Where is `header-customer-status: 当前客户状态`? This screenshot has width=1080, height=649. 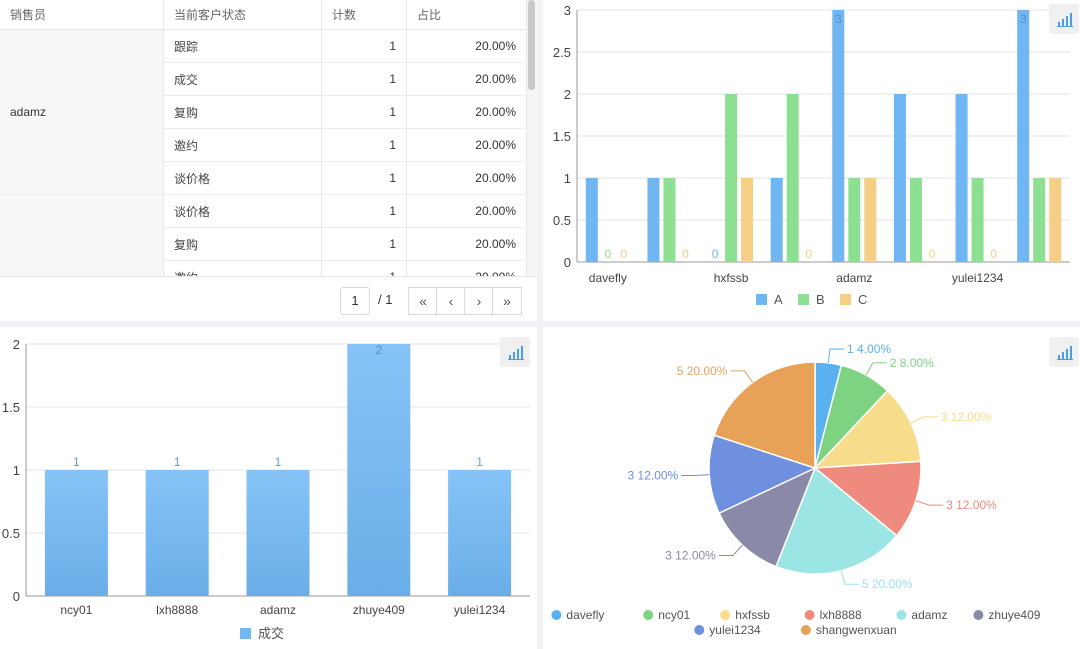 header-customer-status: 当前客户状态 is located at coordinates (242, 15).